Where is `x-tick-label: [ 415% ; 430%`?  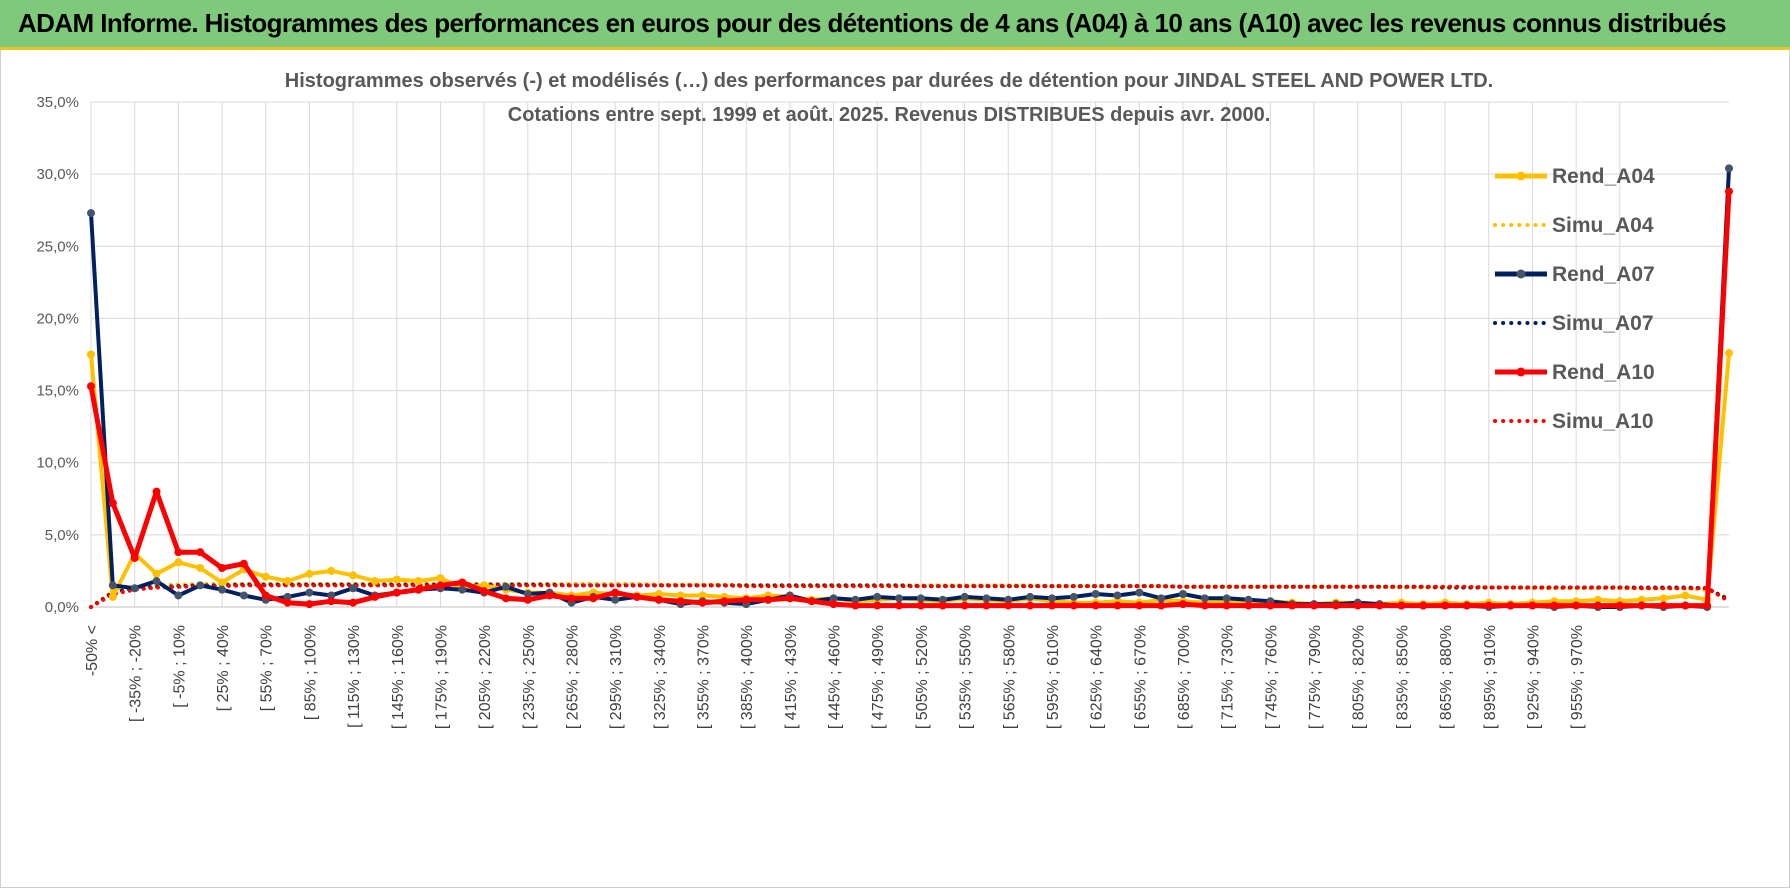
x-tick-label: [ 415% ; 430% is located at coordinates (791, 677).